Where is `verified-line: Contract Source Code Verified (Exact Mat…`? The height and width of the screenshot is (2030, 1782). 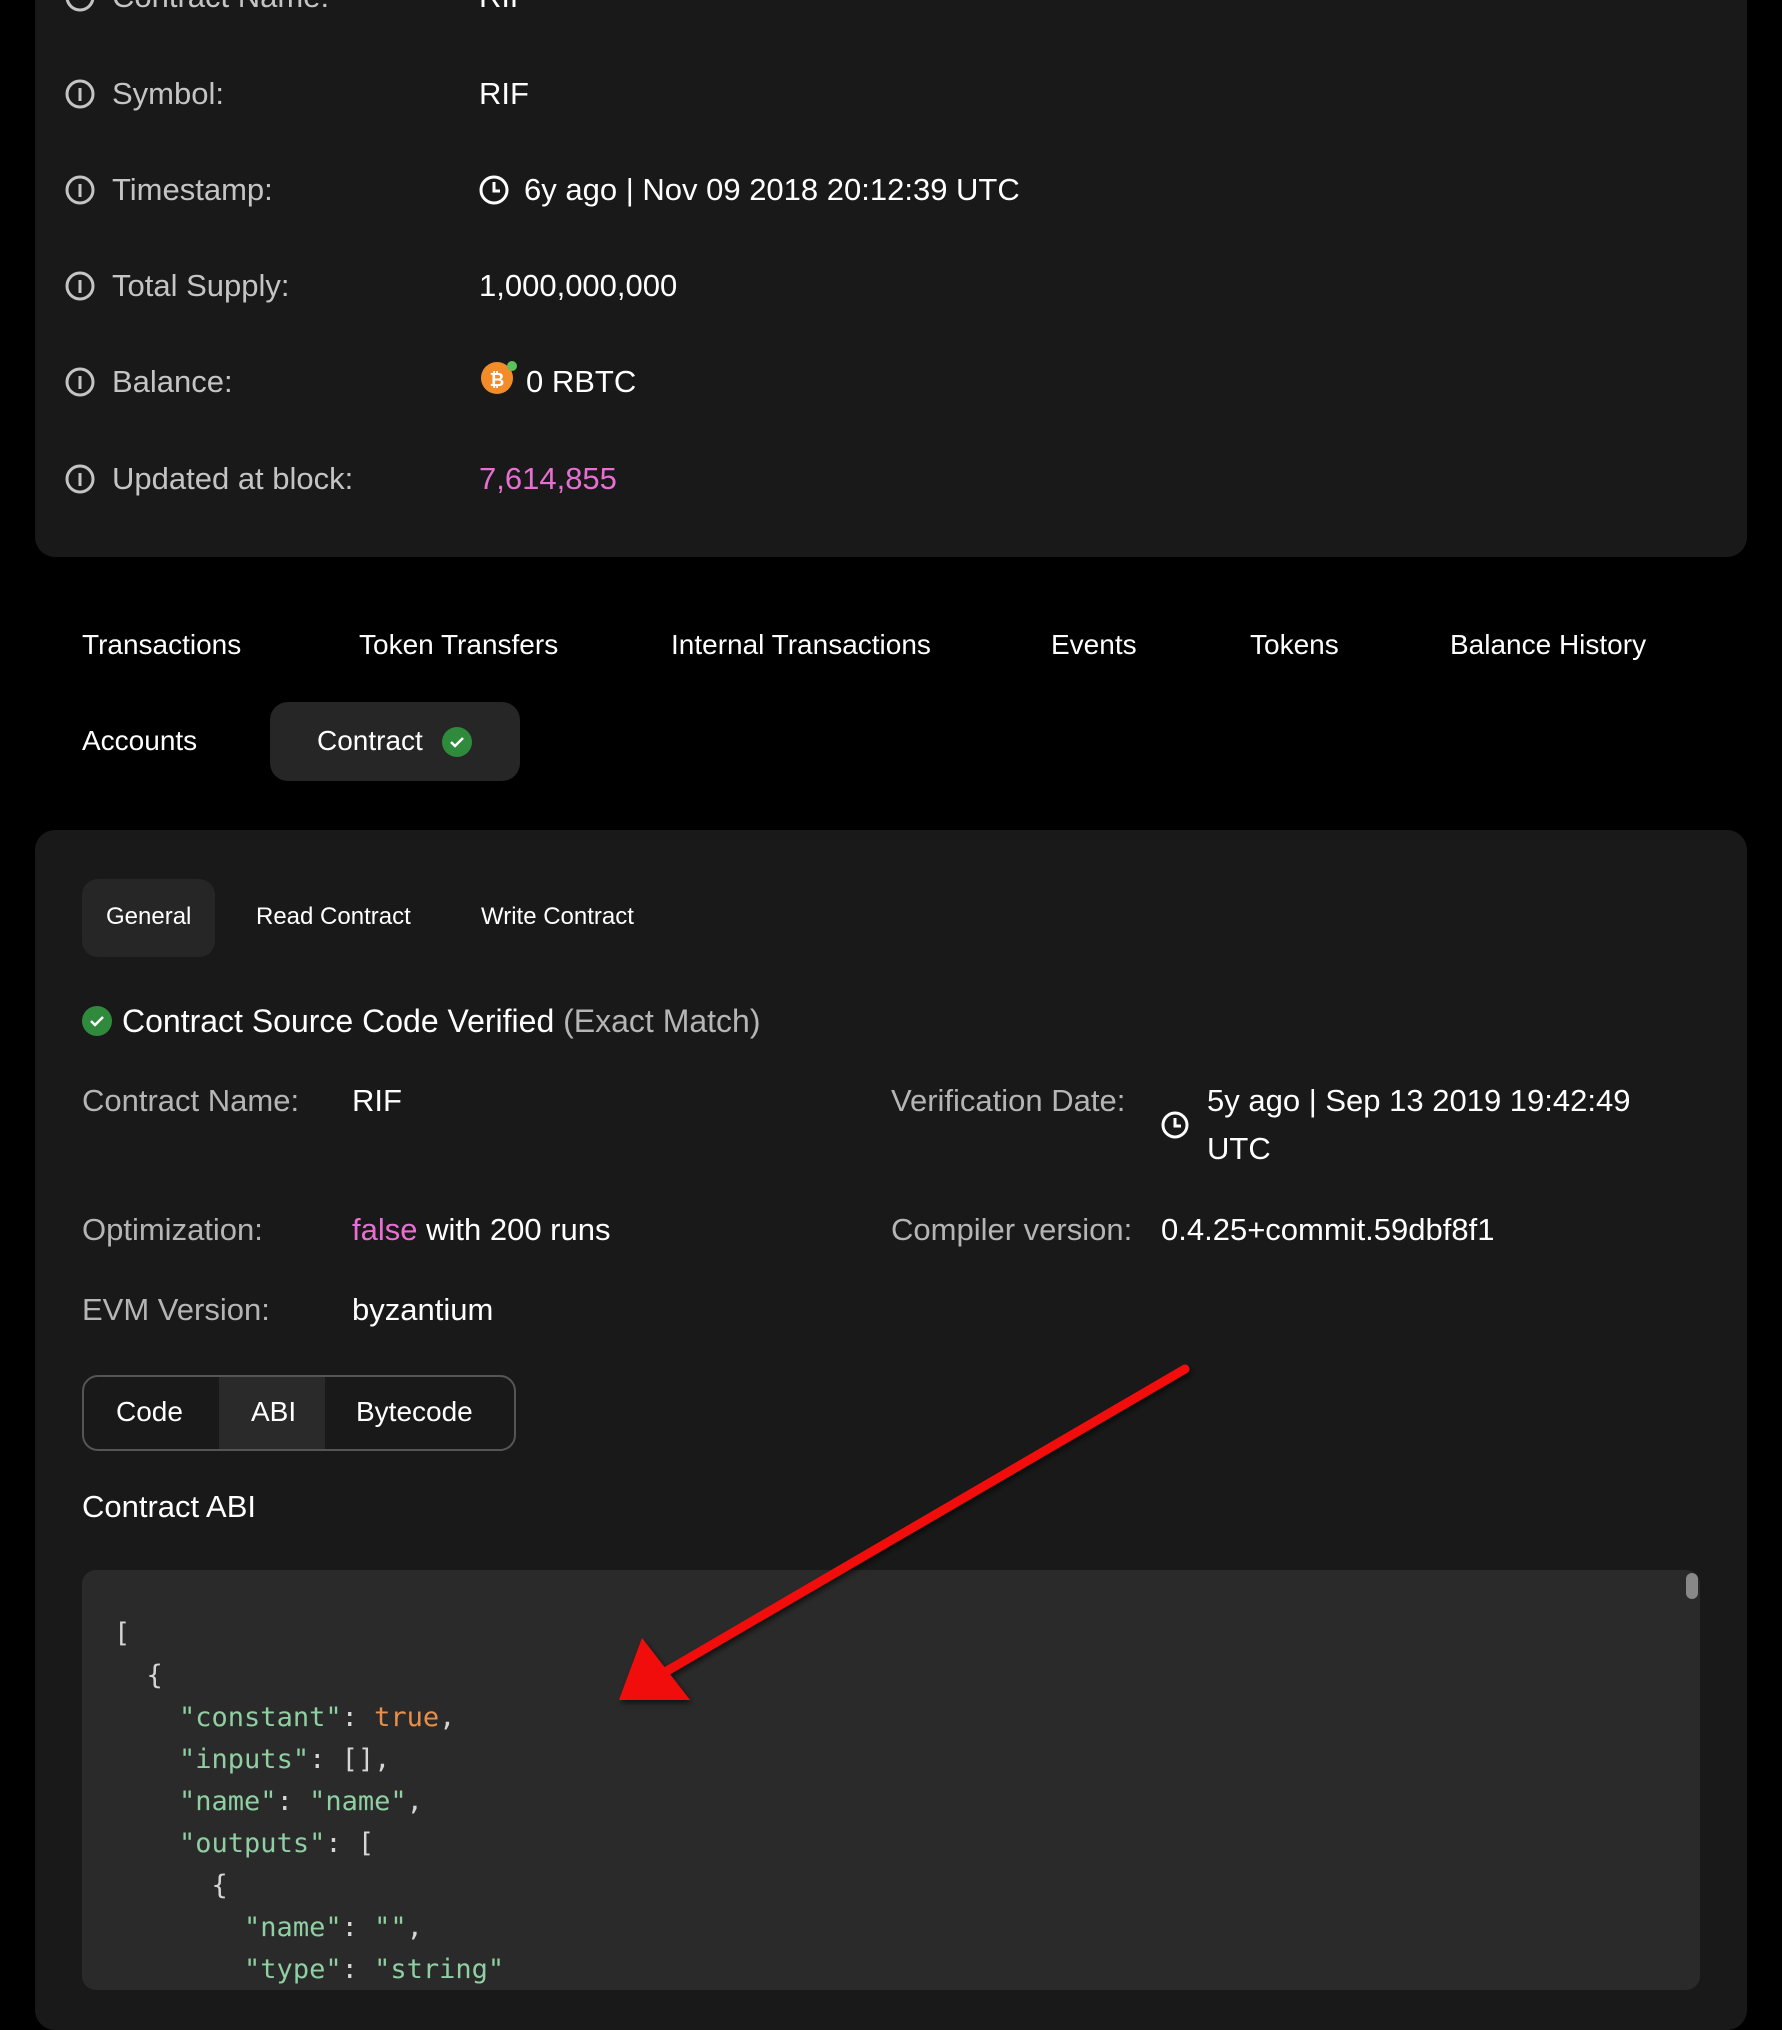
verified-line: Contract Source Code Verified (Exact Mat… is located at coordinates (441, 1021).